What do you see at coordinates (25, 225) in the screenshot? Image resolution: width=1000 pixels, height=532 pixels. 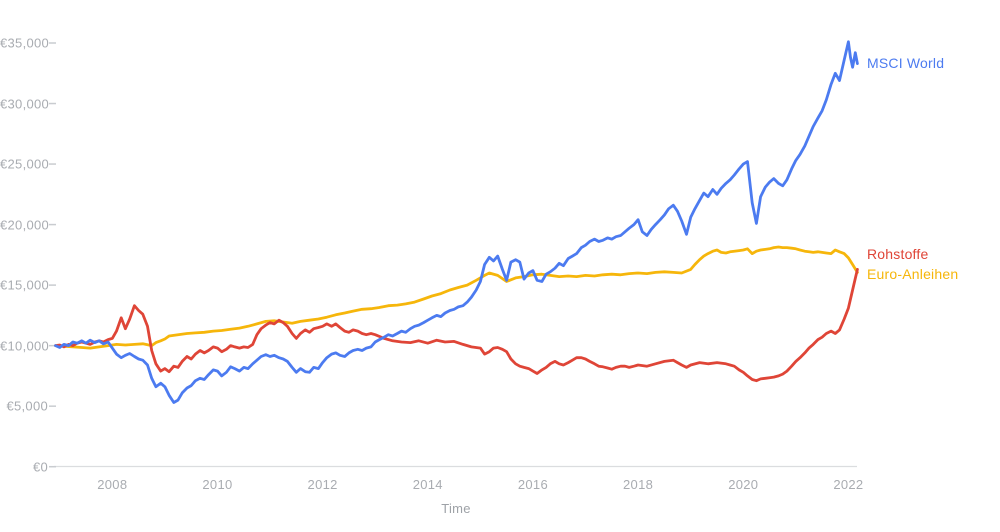 I see `y-tick-label: €20,000` at bounding box center [25, 225].